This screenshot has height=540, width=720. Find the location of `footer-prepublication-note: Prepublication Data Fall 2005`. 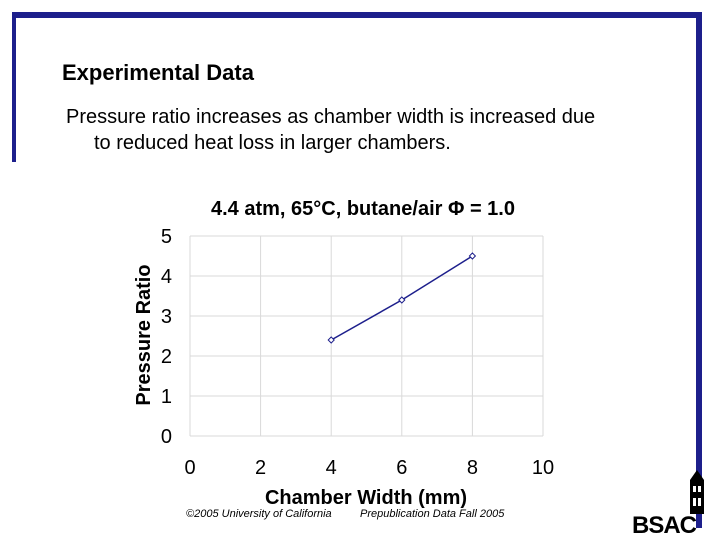

footer-prepublication-note: Prepublication Data Fall 2005 is located at coordinates (432, 514).